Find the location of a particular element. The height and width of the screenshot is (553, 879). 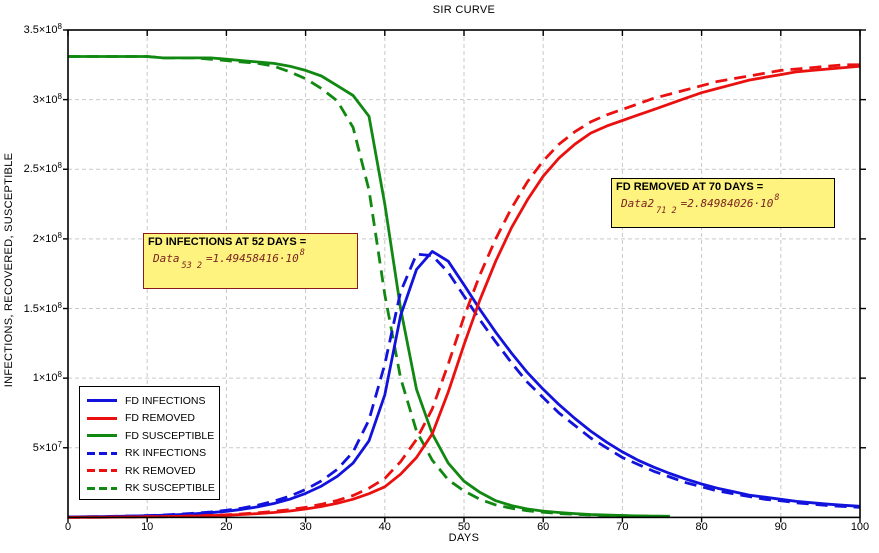

x-tick-label: 40 is located at coordinates (384, 527).